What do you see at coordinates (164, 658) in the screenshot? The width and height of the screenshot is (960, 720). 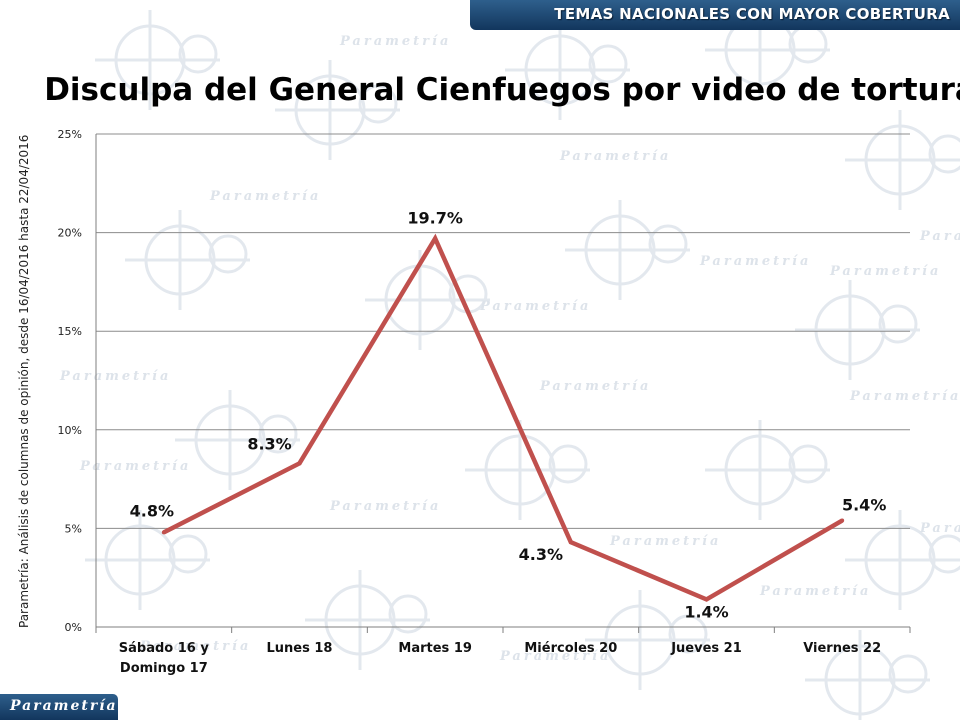 I see `x-tick-label: Sábado 16 y Domingo 17` at bounding box center [164, 658].